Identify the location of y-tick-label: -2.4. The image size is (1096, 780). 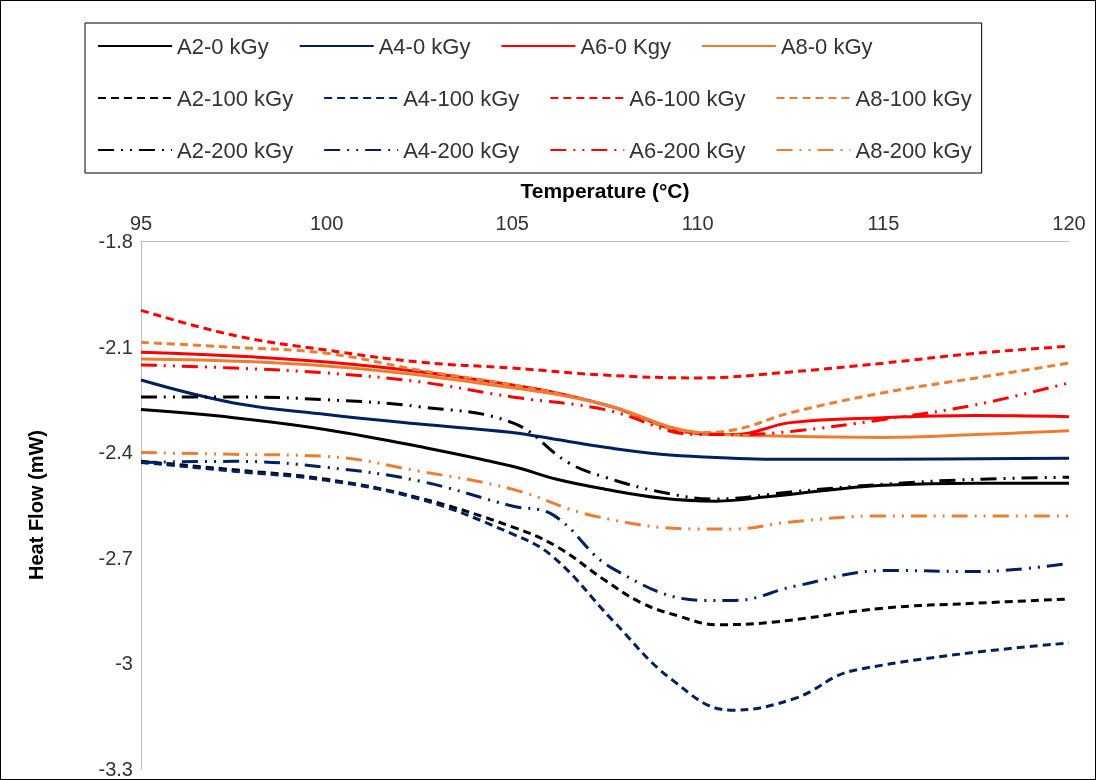
(115, 452).